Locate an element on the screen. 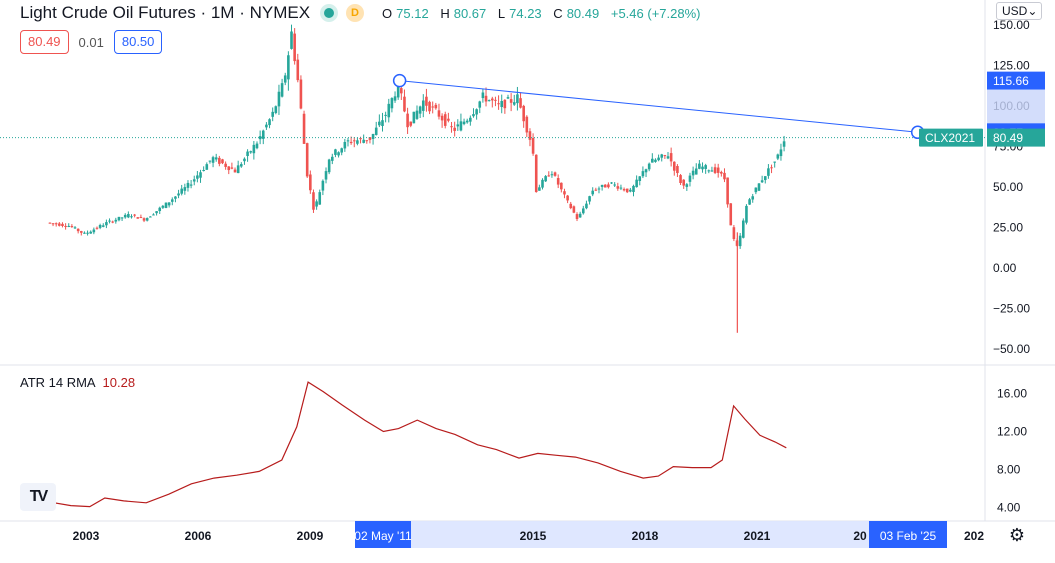 This screenshot has height=563, width=1055. atr-axis-tick-label: 12.00 is located at coordinates (1012, 432).